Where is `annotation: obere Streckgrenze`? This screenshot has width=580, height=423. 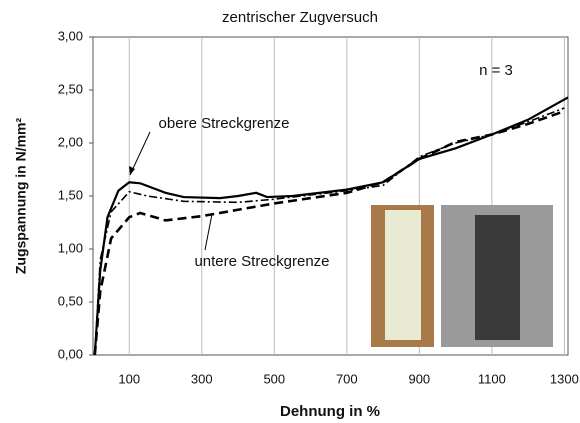
annotation: obere Streckgrenze is located at coordinates (224, 123).